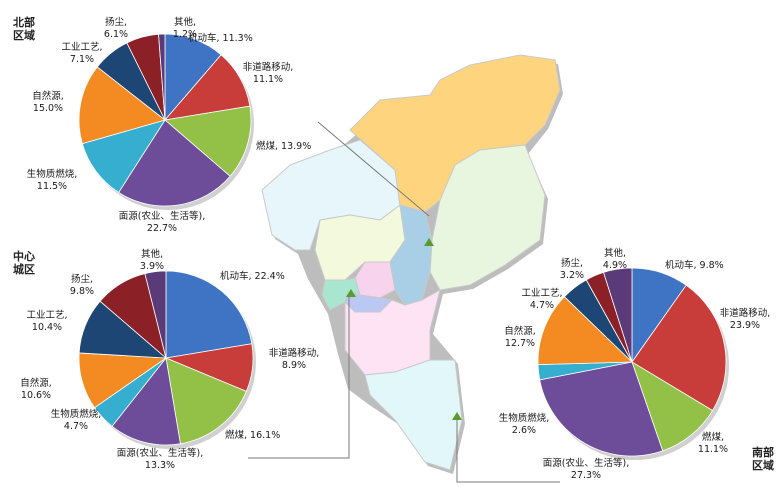 This screenshot has height=487, width=780. I want to click on south-label-4: 生物质燃烧, 2.6%, so click(524, 424).